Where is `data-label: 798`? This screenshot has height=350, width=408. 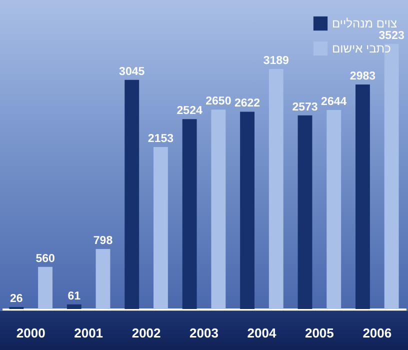 data-label: 798 is located at coordinates (103, 240).